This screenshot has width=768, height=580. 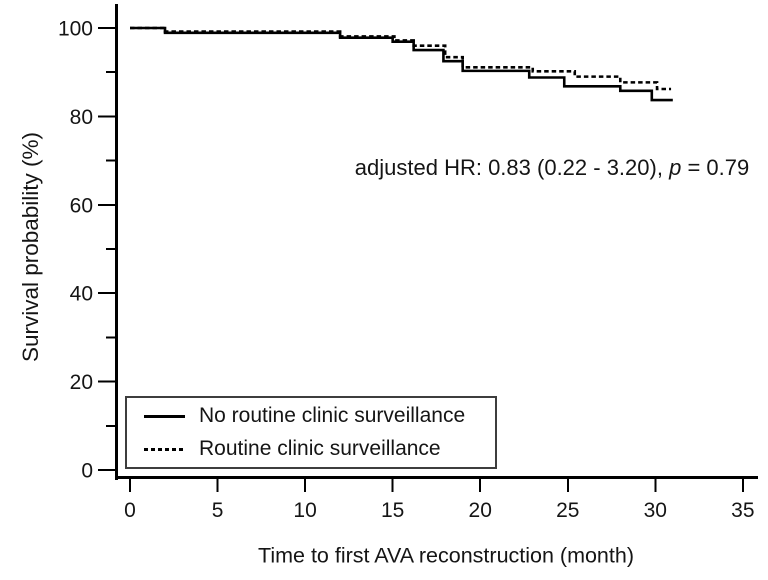 What do you see at coordinates (401, 58) in the screenshot?
I see `km-curve-dashed` at bounding box center [401, 58].